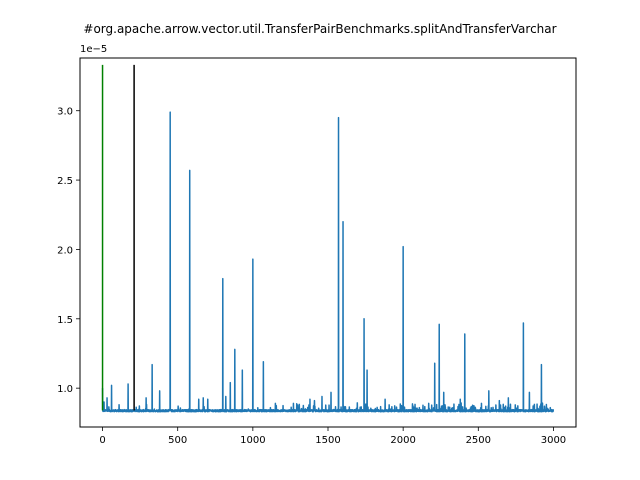  Describe the element at coordinates (402, 440) in the screenshot. I see `x-tick-label: 2000` at that location.